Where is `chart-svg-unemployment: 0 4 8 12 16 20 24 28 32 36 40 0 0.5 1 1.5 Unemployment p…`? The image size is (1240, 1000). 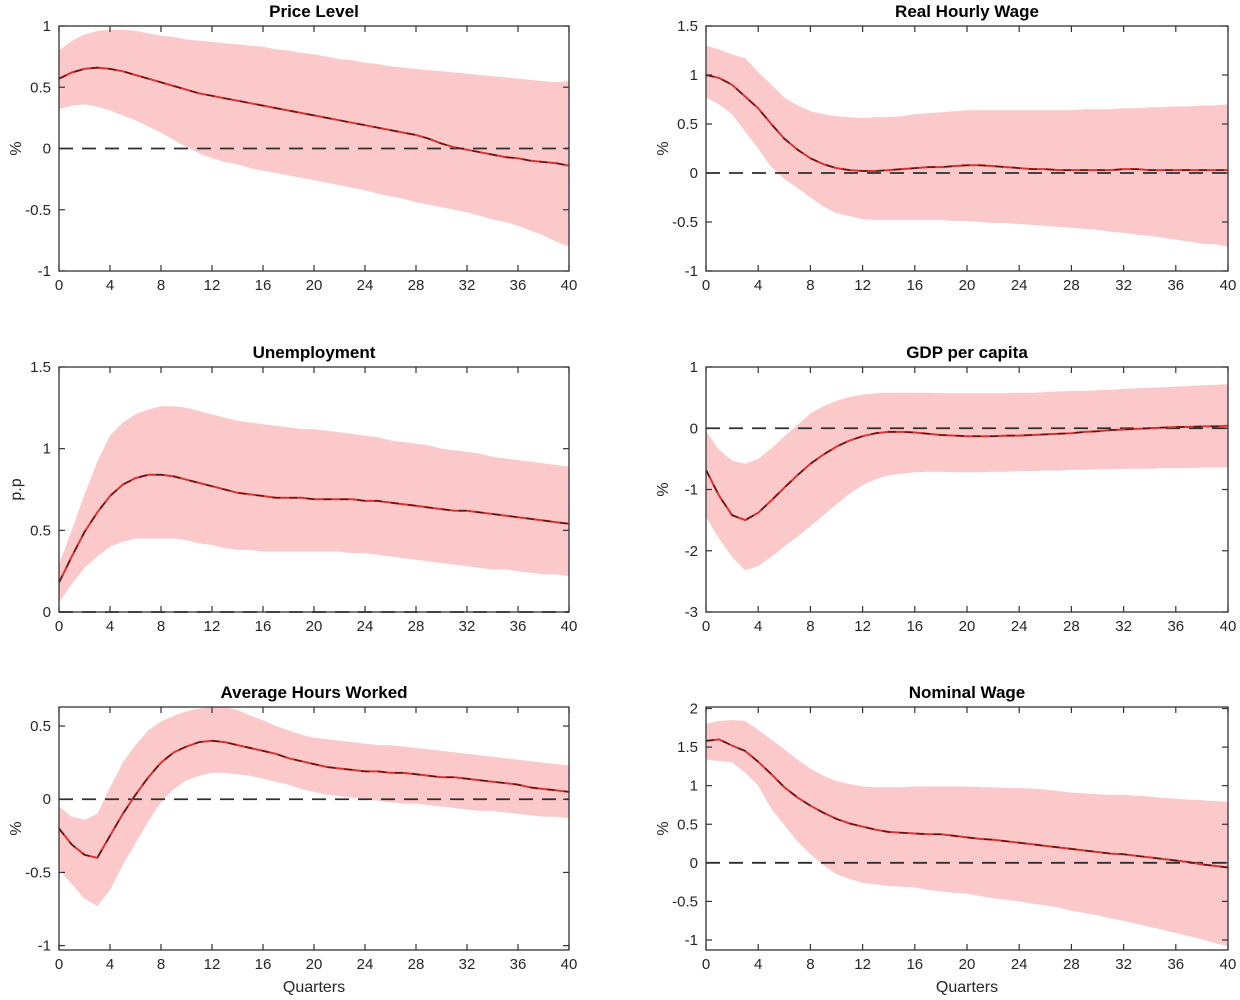 chart-svg-unemployment: 0 4 8 12 16 20 24 28 32 36 40 0 0.5 1 1.5 Unemployment p… is located at coordinates (293, 489).